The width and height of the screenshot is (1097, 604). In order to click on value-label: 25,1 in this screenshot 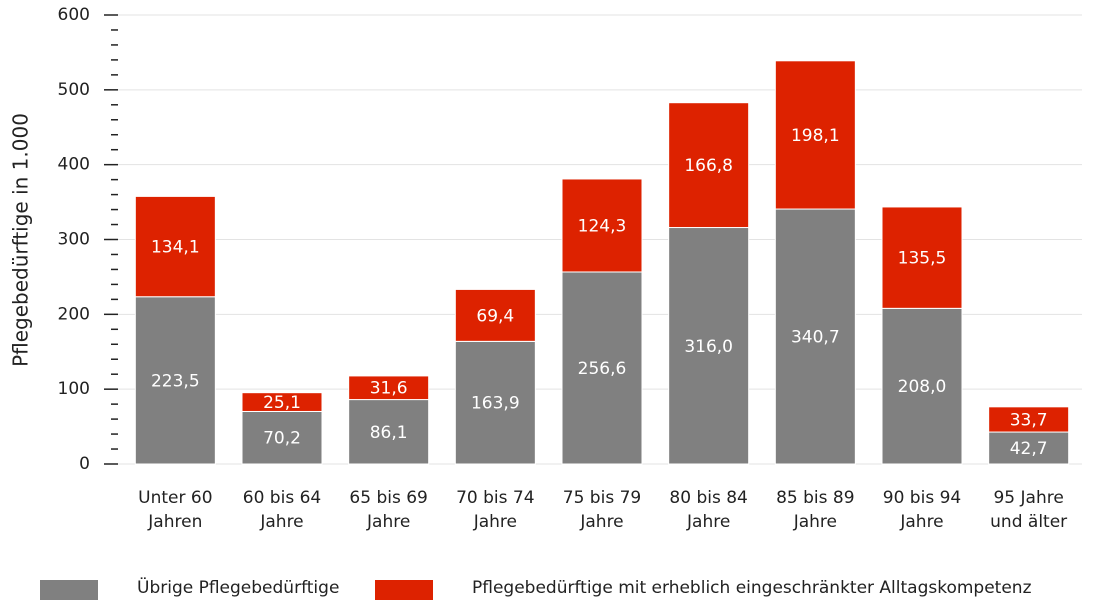, I will do `click(282, 403)`.